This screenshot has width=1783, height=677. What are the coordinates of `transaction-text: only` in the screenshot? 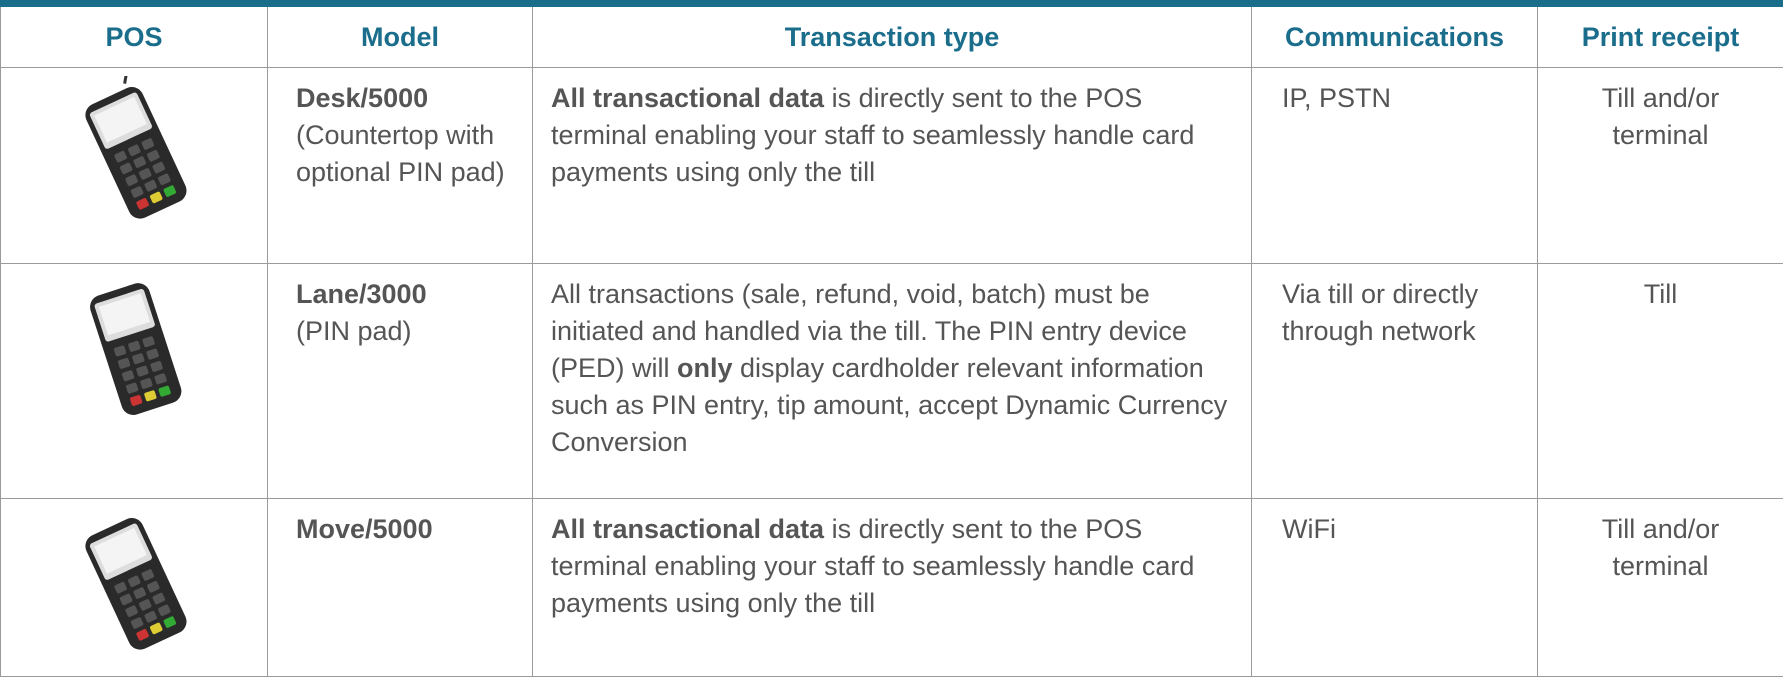 It's located at (705, 368).